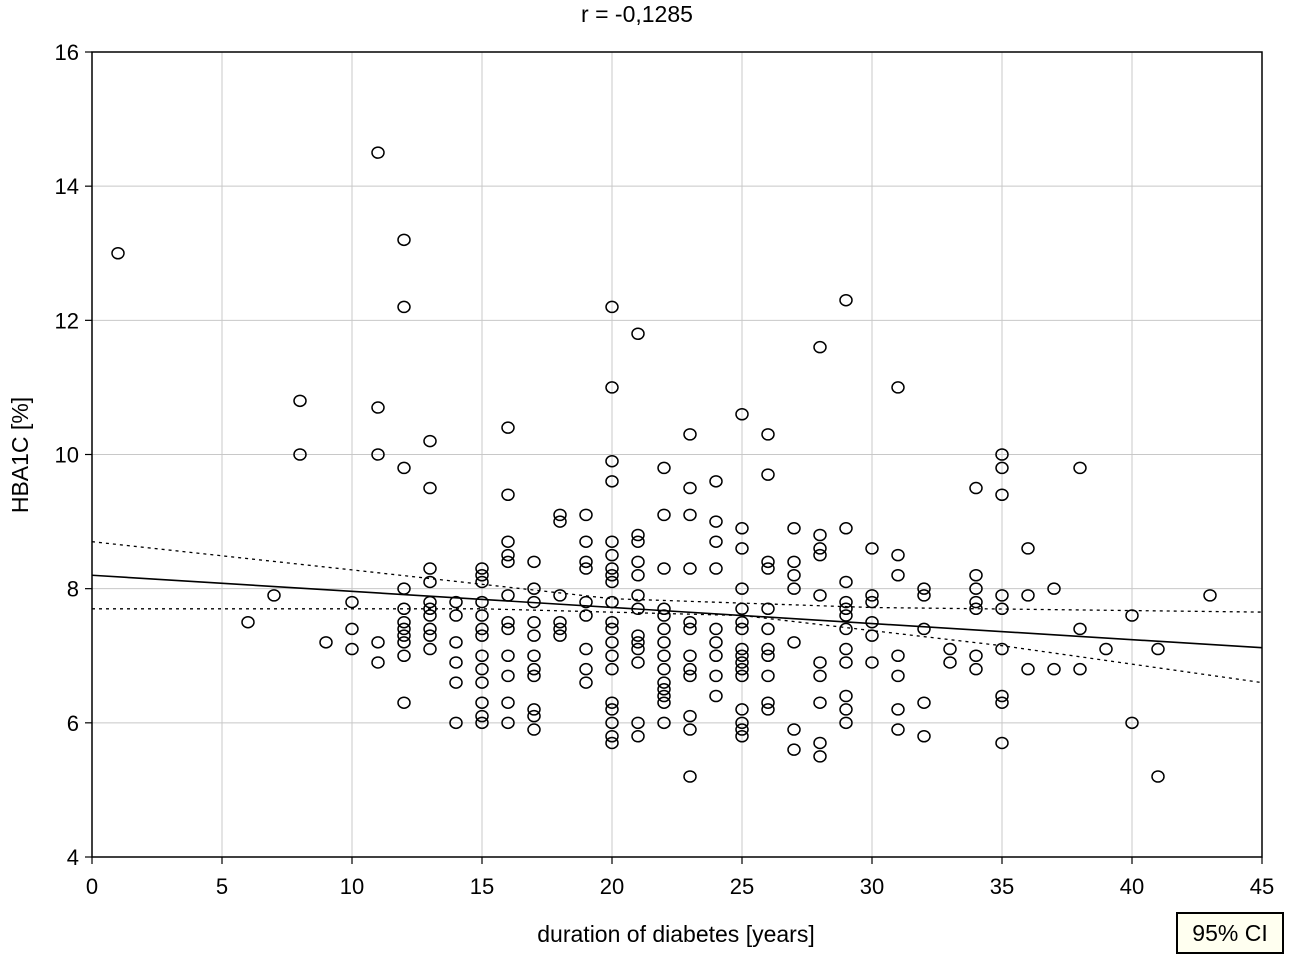 This screenshot has width=1291, height=960. What do you see at coordinates (67, 455) in the screenshot?
I see `y-tick-label: 10` at bounding box center [67, 455].